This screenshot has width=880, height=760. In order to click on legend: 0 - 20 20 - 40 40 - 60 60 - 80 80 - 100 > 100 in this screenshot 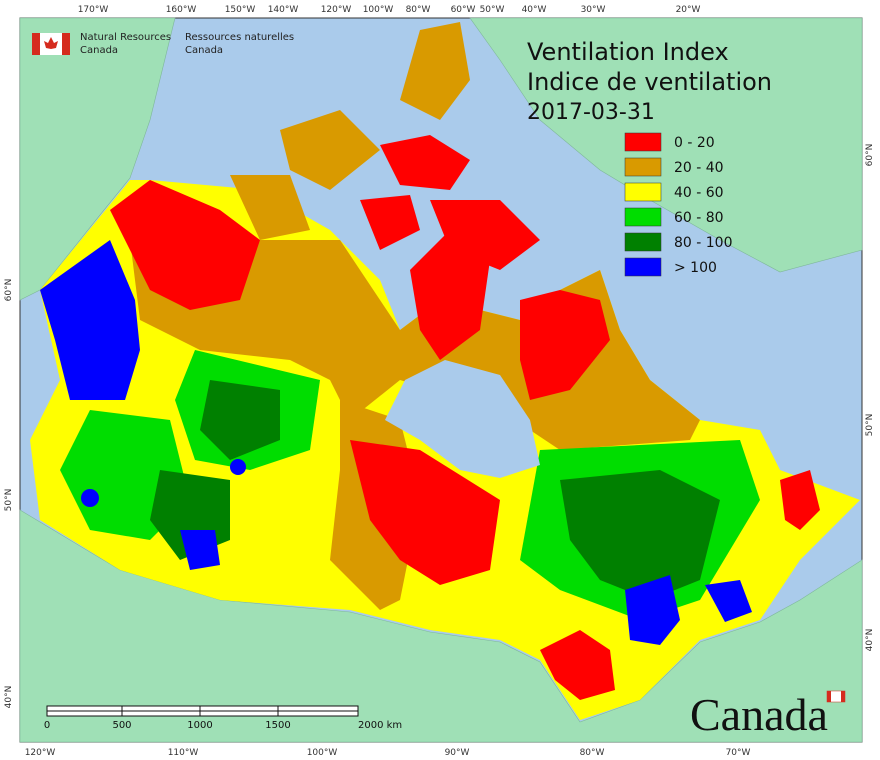, I will do `click(678, 204)`.